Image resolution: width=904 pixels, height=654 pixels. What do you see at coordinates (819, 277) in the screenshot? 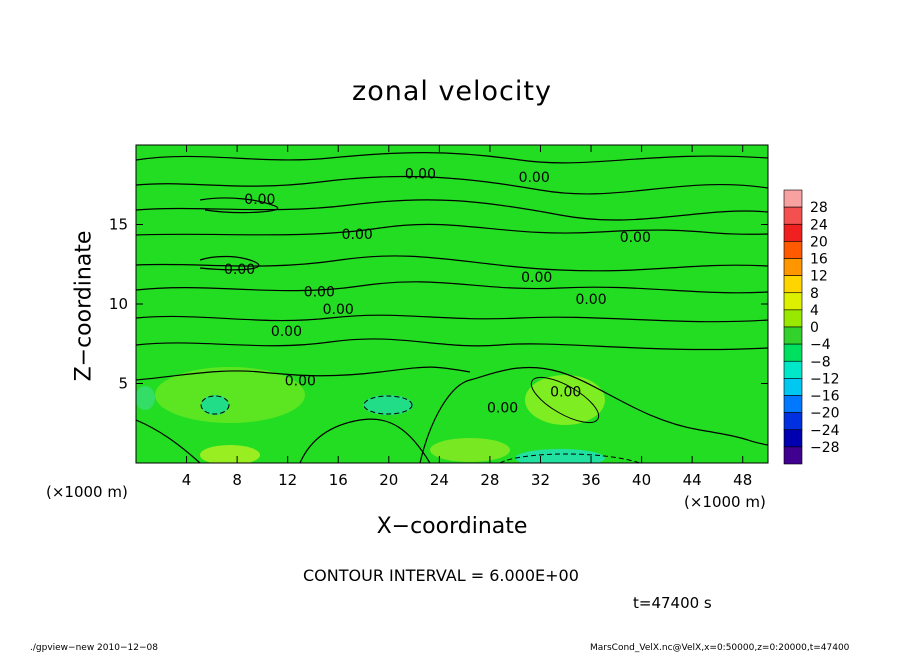
I see `colorbar-level-label: 12` at bounding box center [819, 277].